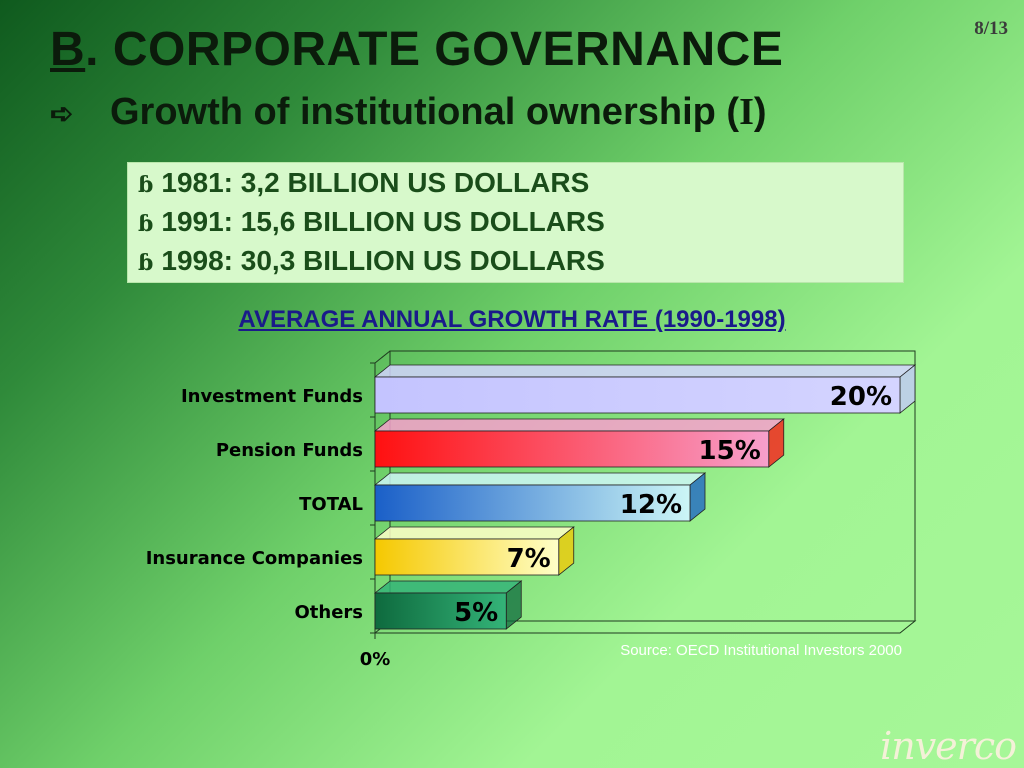 This screenshot has height=768, width=1024. Describe the element at coordinates (476, 613) in the screenshot. I see `data-label: 5%` at that location.